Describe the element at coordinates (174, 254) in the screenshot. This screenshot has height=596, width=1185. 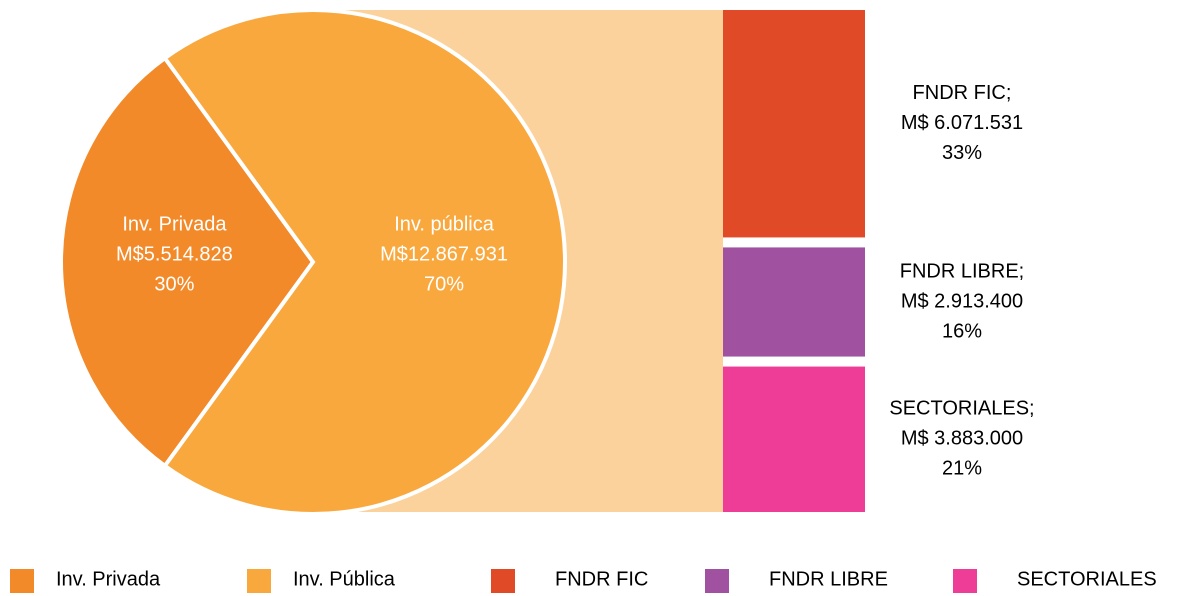
I see `slice-value: M$5.514.828` at that location.